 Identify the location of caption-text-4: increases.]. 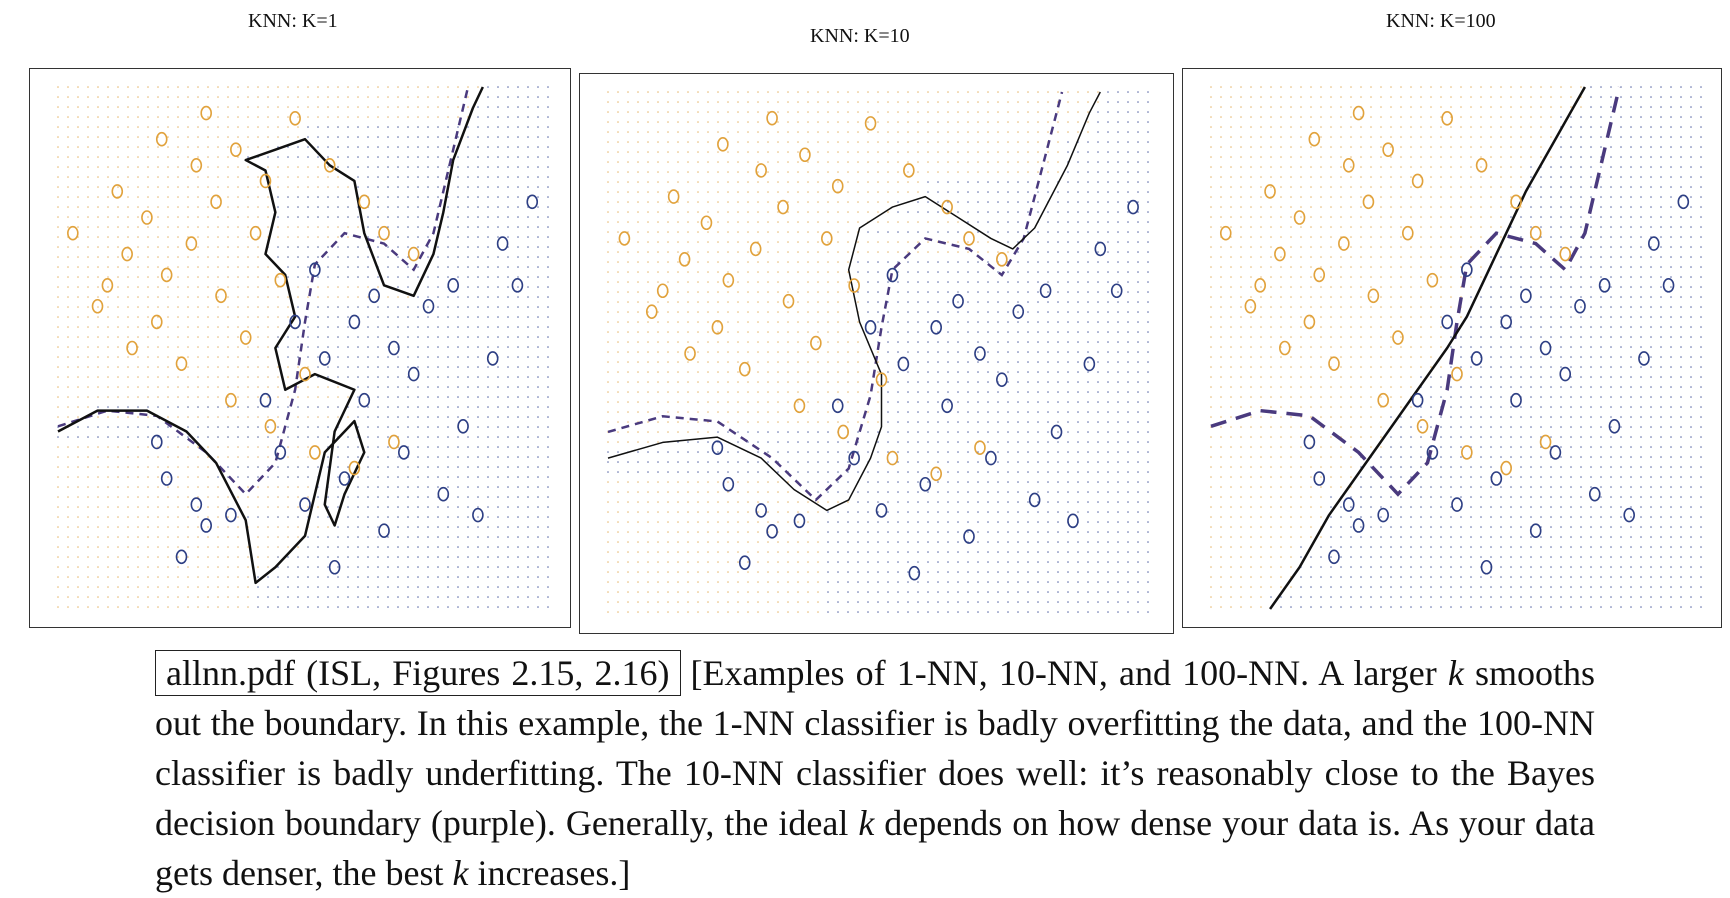
(549, 873).